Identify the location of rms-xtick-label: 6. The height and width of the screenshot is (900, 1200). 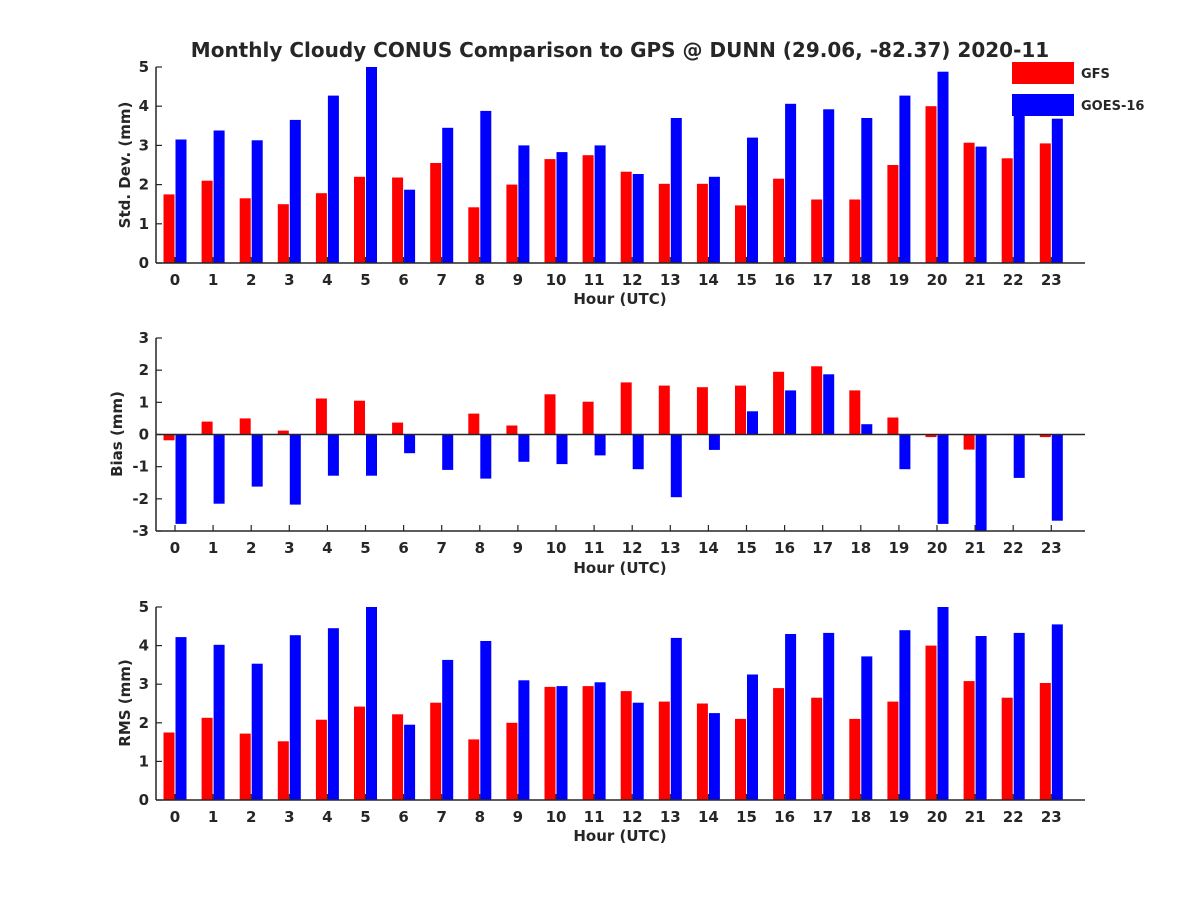
(403, 817).